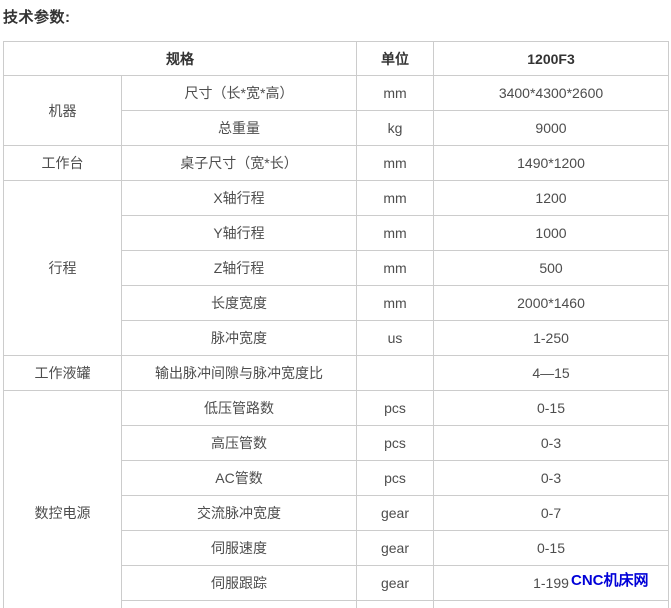 Image resolution: width=671 pixels, height=608 pixels. I want to click on table-row: 交流脉冲宽度 gear 0-7, so click(336, 513).